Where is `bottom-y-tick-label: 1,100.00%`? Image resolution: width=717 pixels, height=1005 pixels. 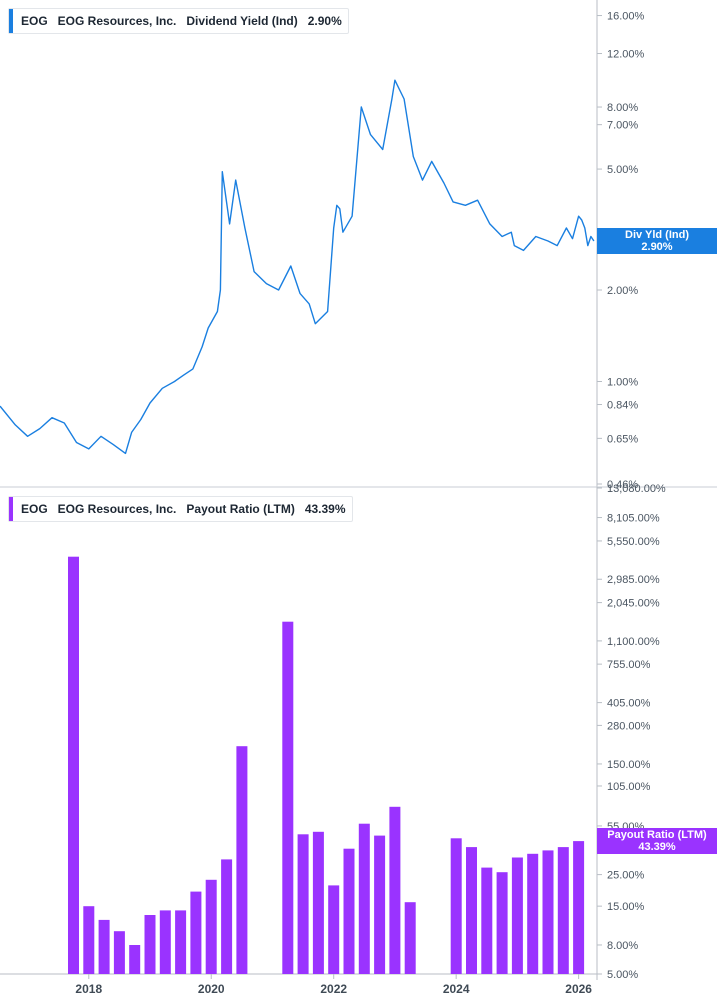 bottom-y-tick-label: 1,100.00% is located at coordinates (633, 642).